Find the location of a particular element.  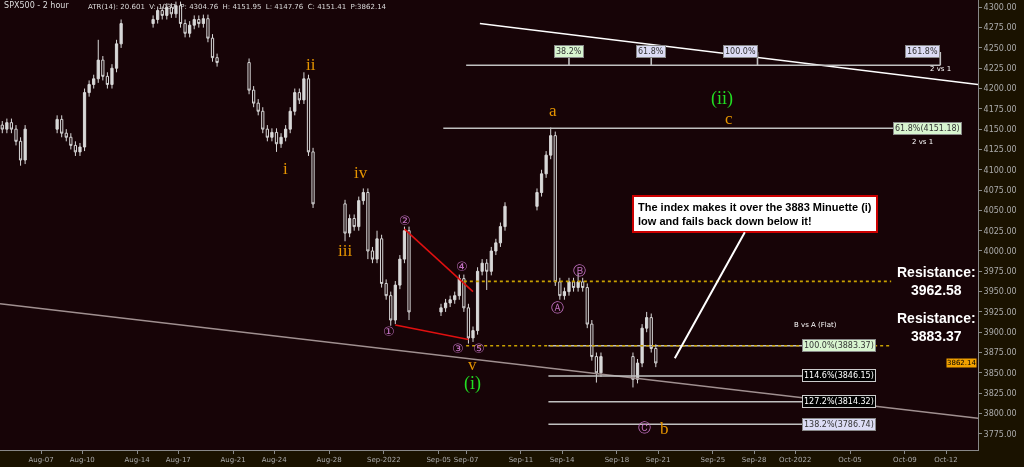

annotation: ③ is located at coordinates (458, 348).